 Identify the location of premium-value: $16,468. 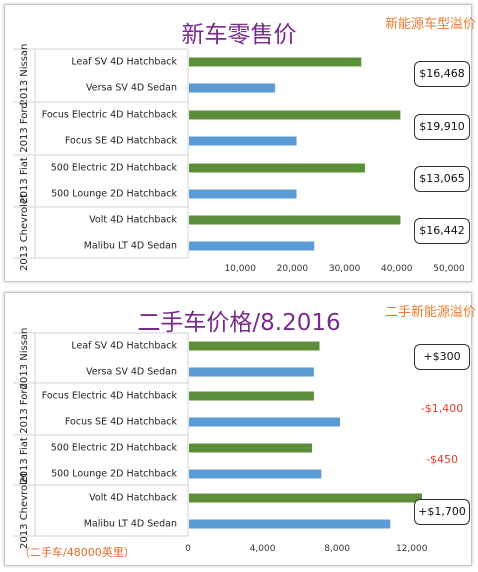
(442, 74).